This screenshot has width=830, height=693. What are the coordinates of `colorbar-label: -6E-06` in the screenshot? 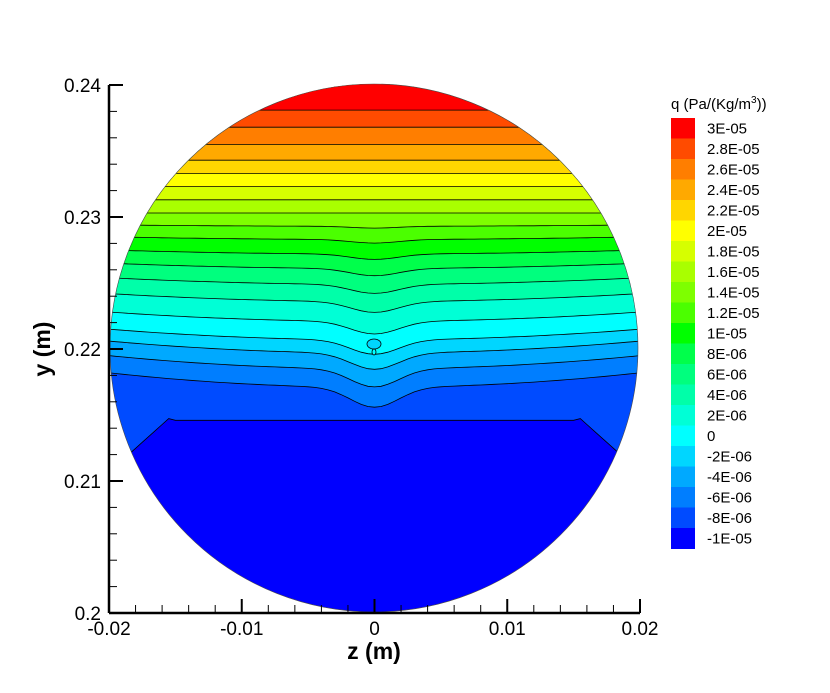 It's located at (729, 497).